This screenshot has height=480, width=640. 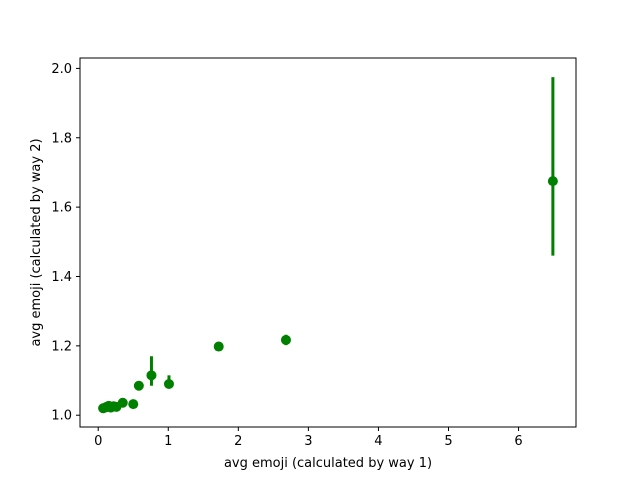 I want to click on y-tick-label: 1.4, so click(x=61, y=277).